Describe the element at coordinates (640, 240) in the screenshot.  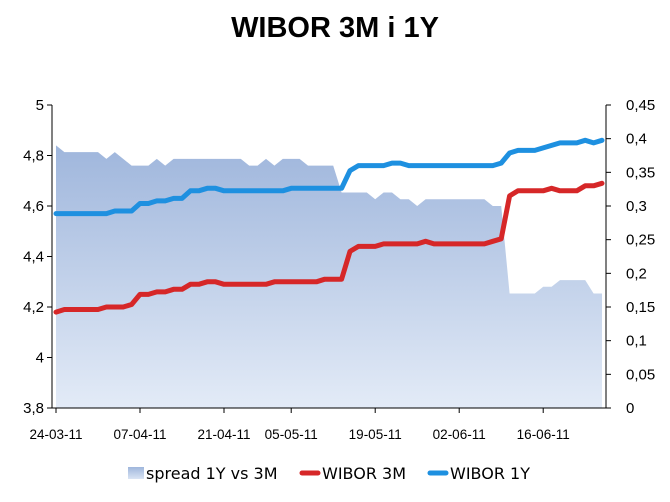
I see `y-right-tick-label: 0,25` at that location.